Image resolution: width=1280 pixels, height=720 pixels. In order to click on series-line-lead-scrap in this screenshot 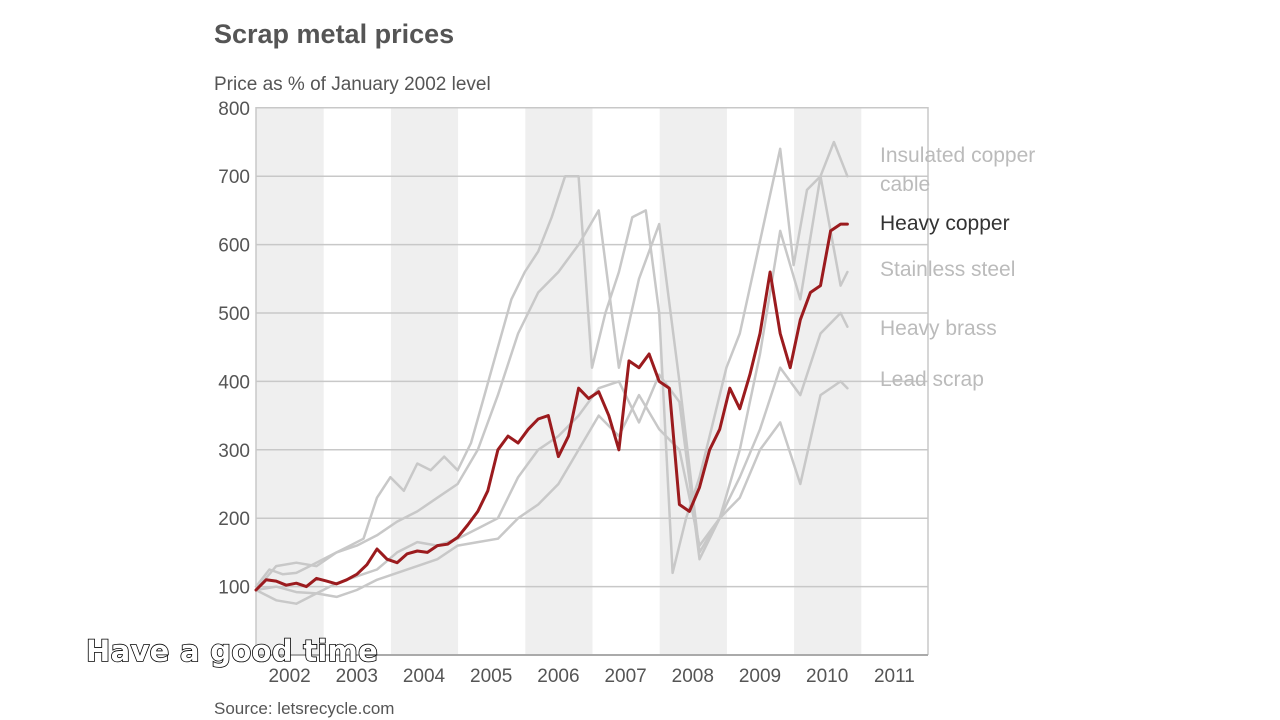, I will do `click(551, 492)`.